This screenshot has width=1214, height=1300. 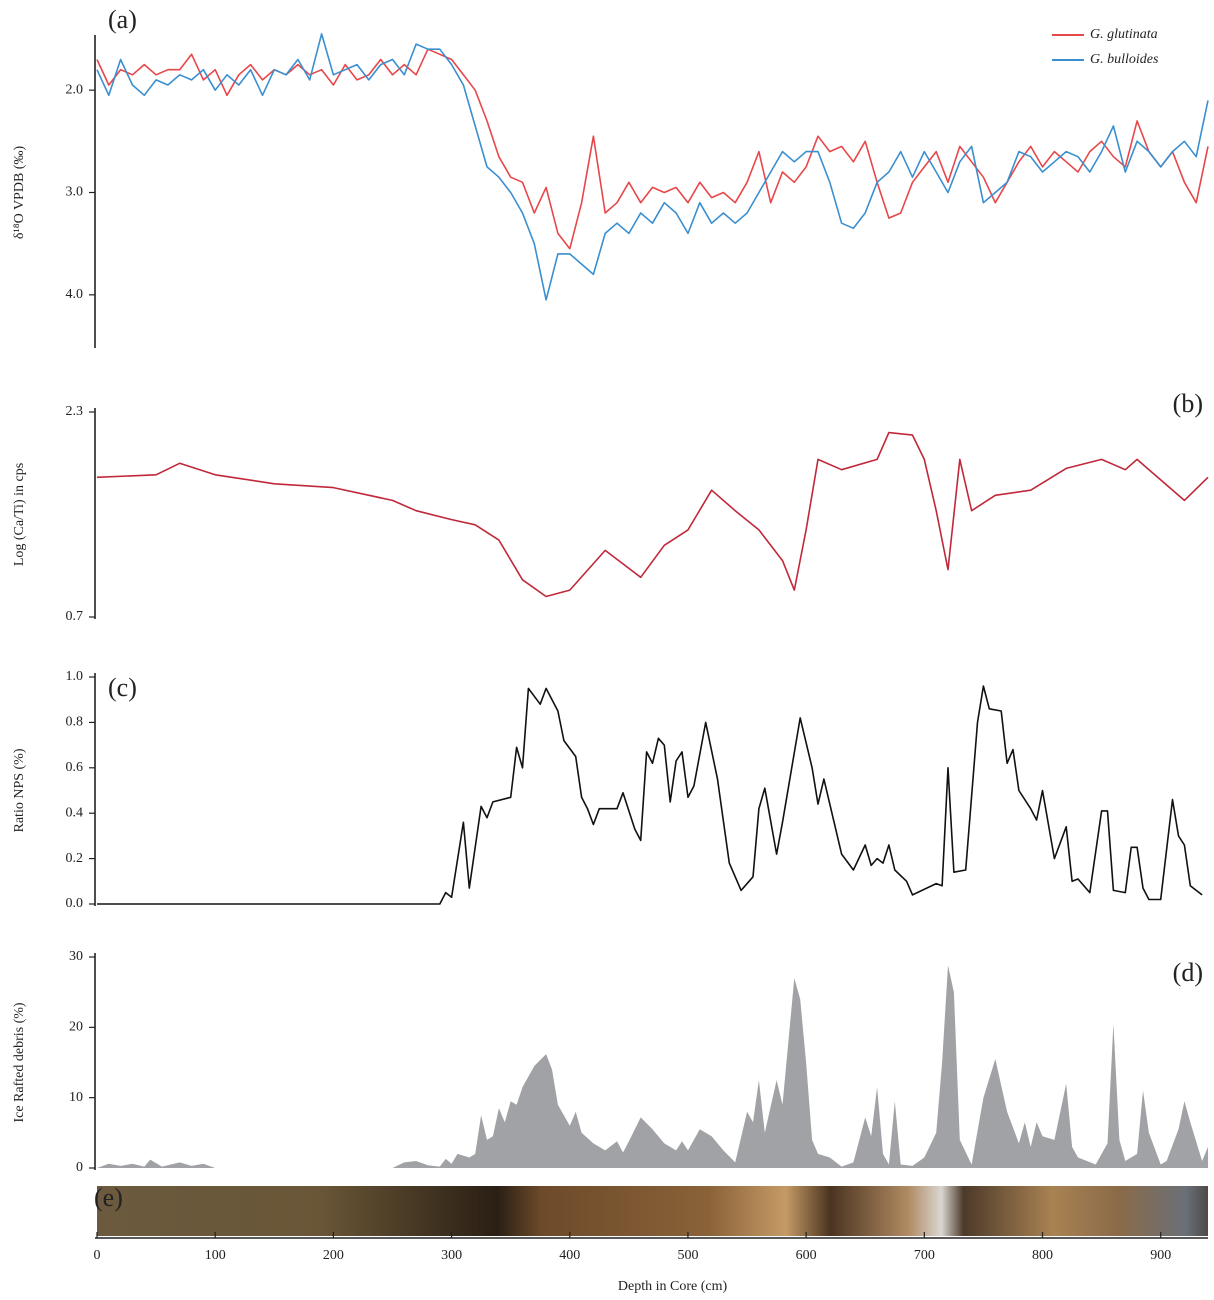 What do you see at coordinates (75, 411) in the screenshot?
I see `y-tick-label: 2.3` at bounding box center [75, 411].